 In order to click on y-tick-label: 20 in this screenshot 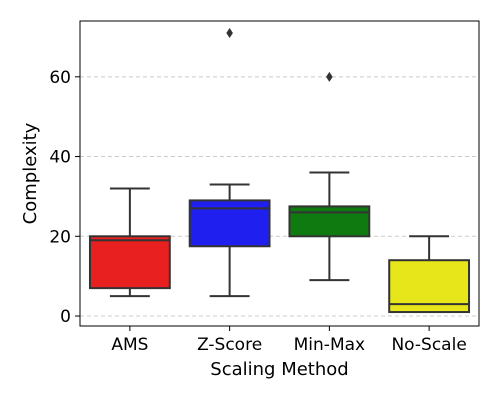, I will do `click(60, 237)`.